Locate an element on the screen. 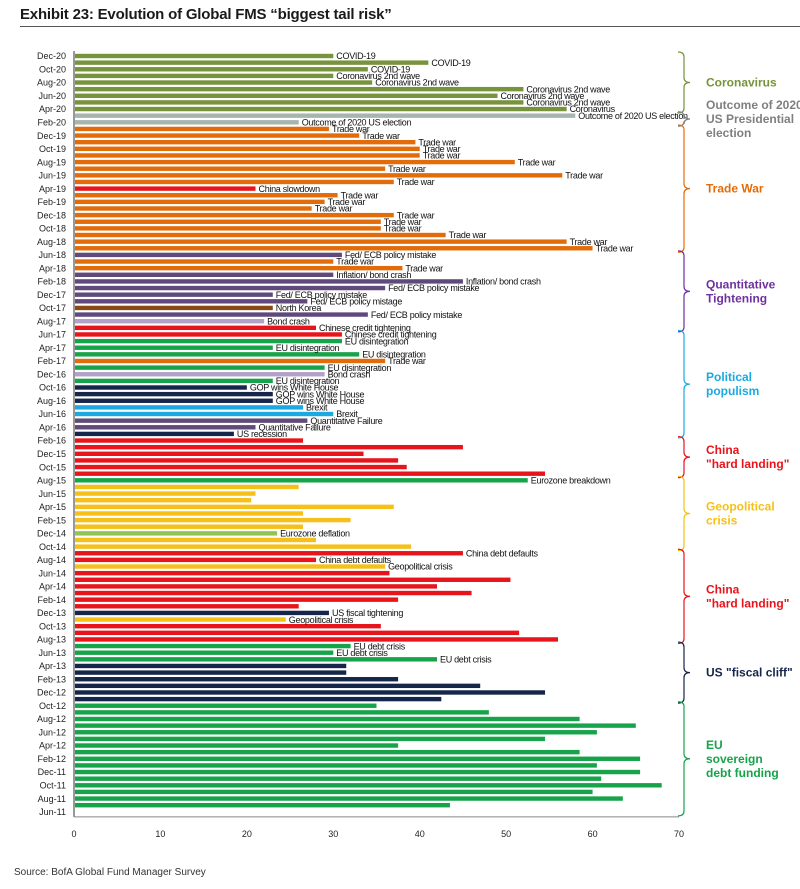  bar-label-Nov-17: Fed/ ECB policy mistage is located at coordinates (356, 302).